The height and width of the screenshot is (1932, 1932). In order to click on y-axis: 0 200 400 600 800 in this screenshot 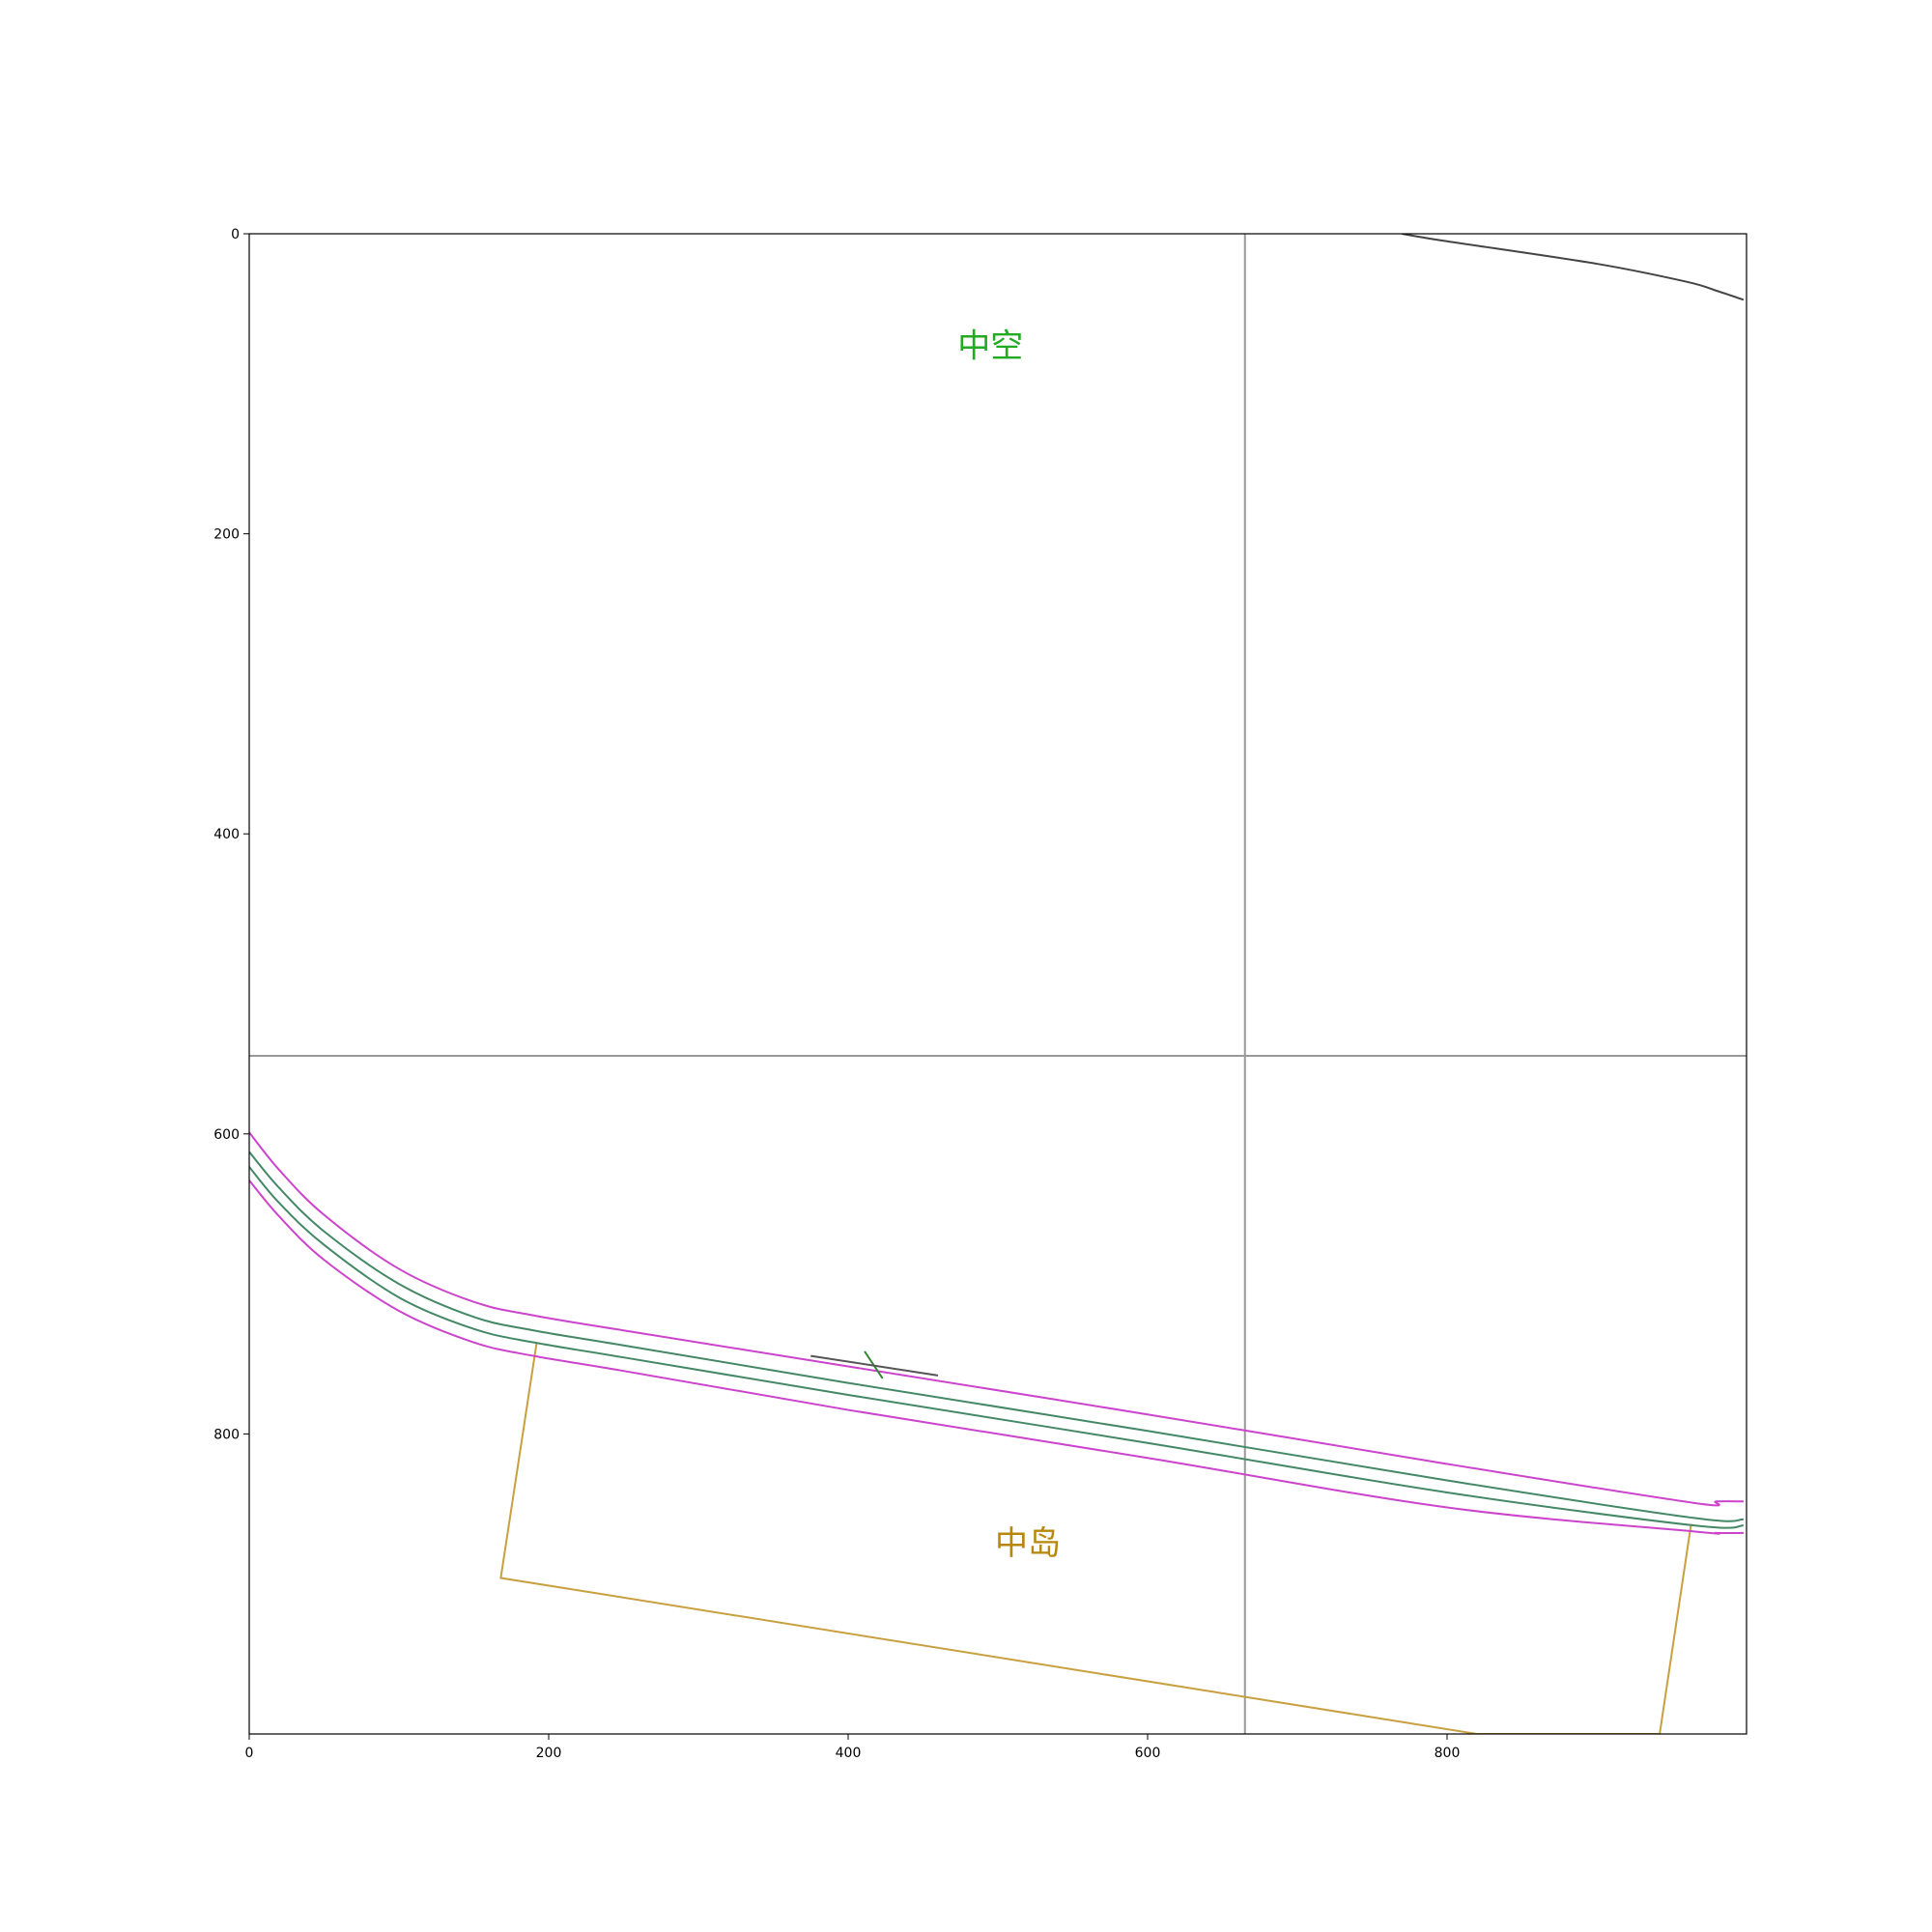, I will do `click(231, 834)`.